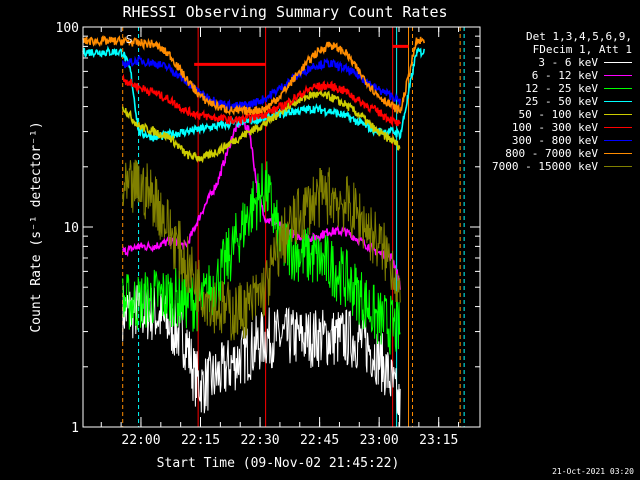 This screenshot has width=640, height=480. Describe the element at coordinates (551, 153) in the screenshot. I see `legend-entry-label: 800 - 7000 keV` at that location.